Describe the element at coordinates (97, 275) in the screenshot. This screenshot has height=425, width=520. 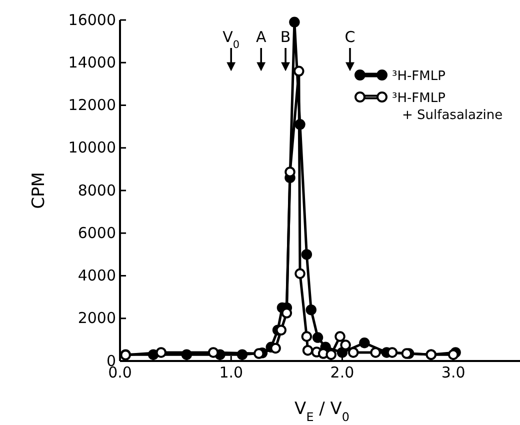
I see `y-tick-label: 4000` at that location.